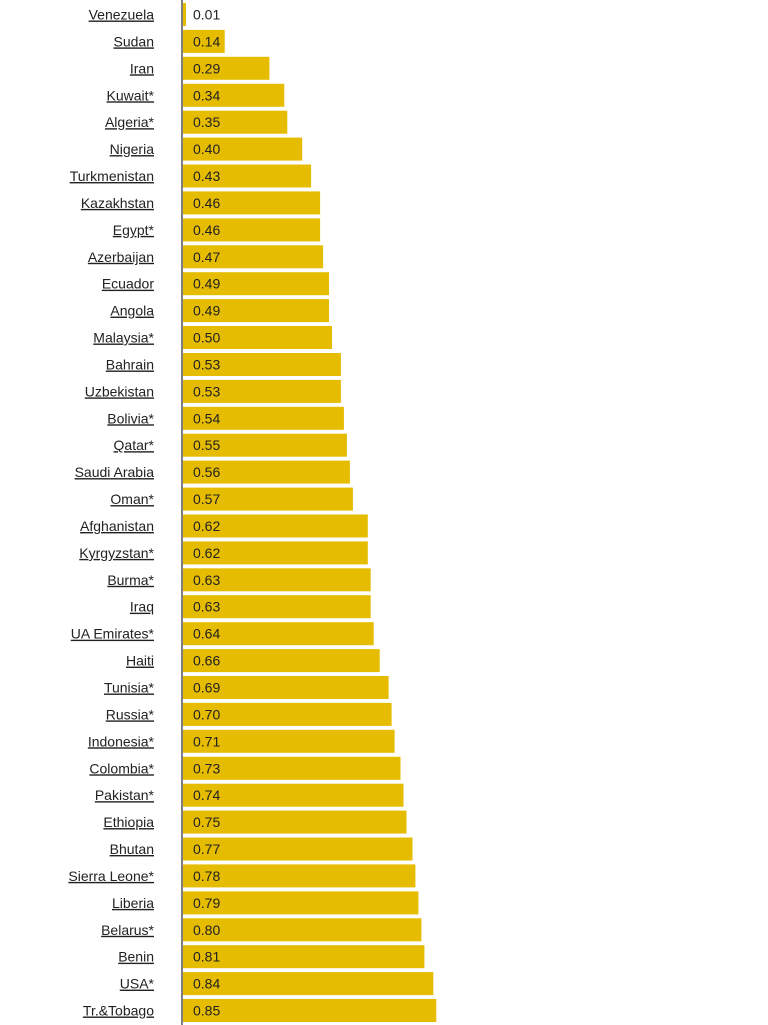  I want to click on value-label: 0.46, so click(206, 203).